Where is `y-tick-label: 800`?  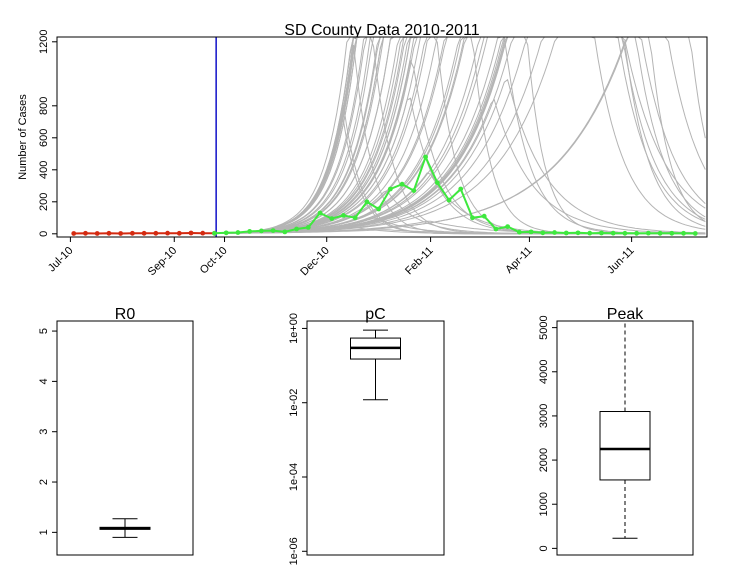 y-tick-label: 800 is located at coordinates (44, 106).